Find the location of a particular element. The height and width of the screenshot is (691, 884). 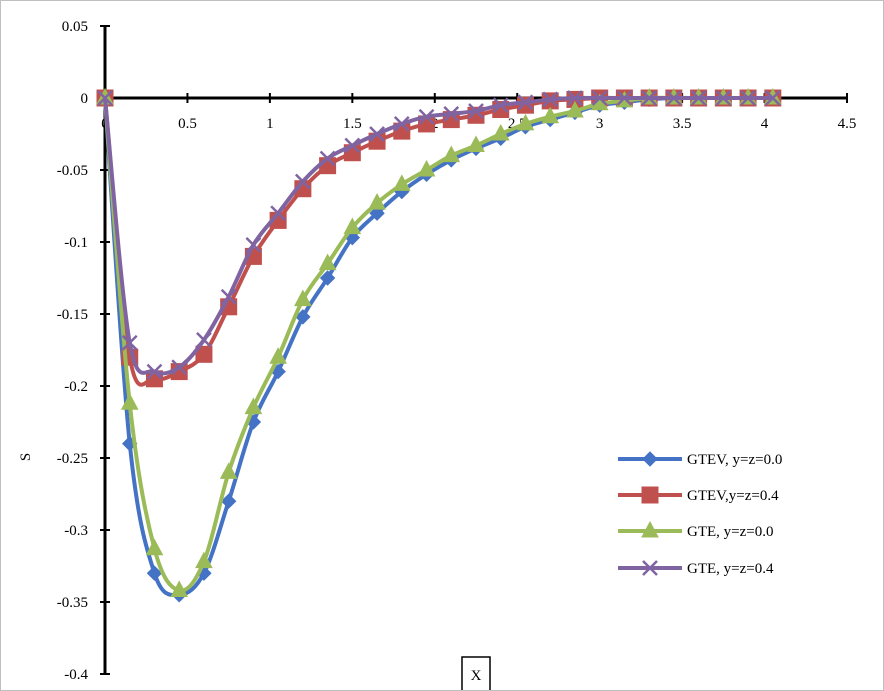

x-tick-label: 1 is located at coordinates (270, 124).